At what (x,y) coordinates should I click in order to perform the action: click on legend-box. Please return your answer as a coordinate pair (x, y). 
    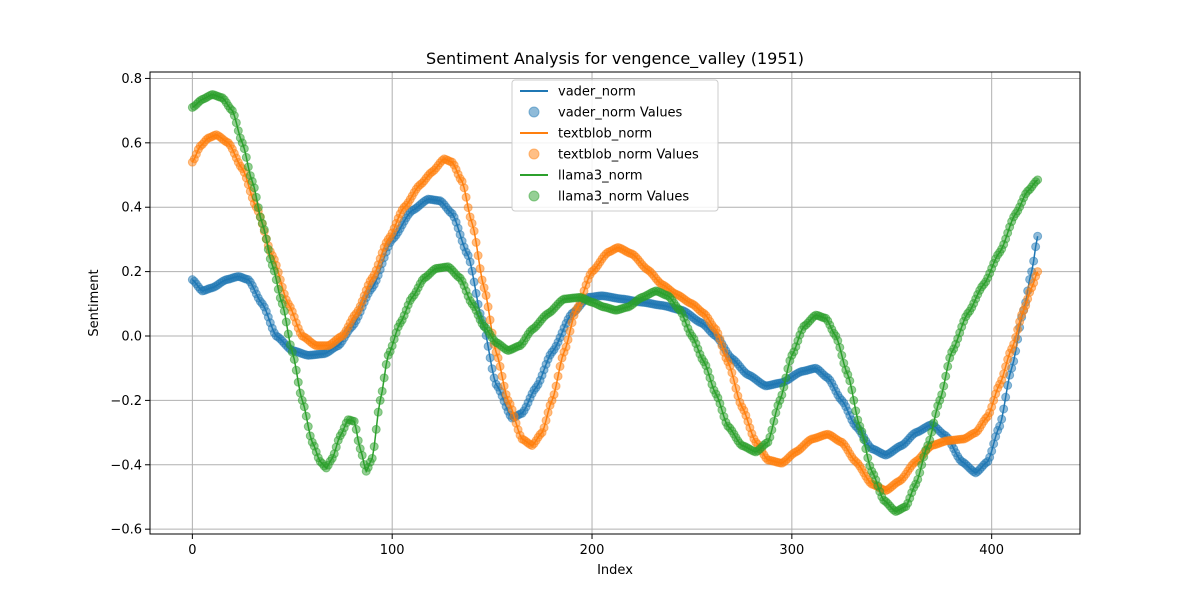
    Looking at the image, I should click on (615, 145).